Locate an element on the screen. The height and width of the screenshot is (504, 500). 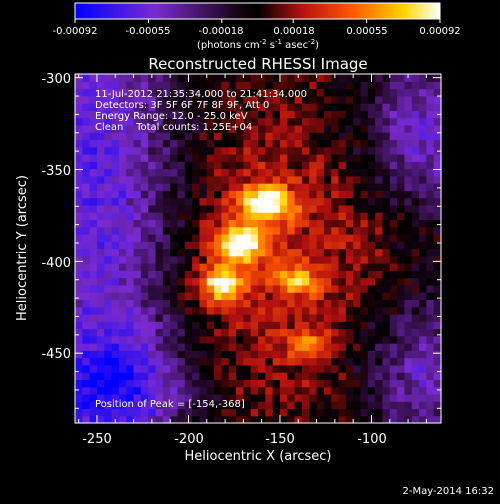
x-tick-label: -150 is located at coordinates (280, 439).